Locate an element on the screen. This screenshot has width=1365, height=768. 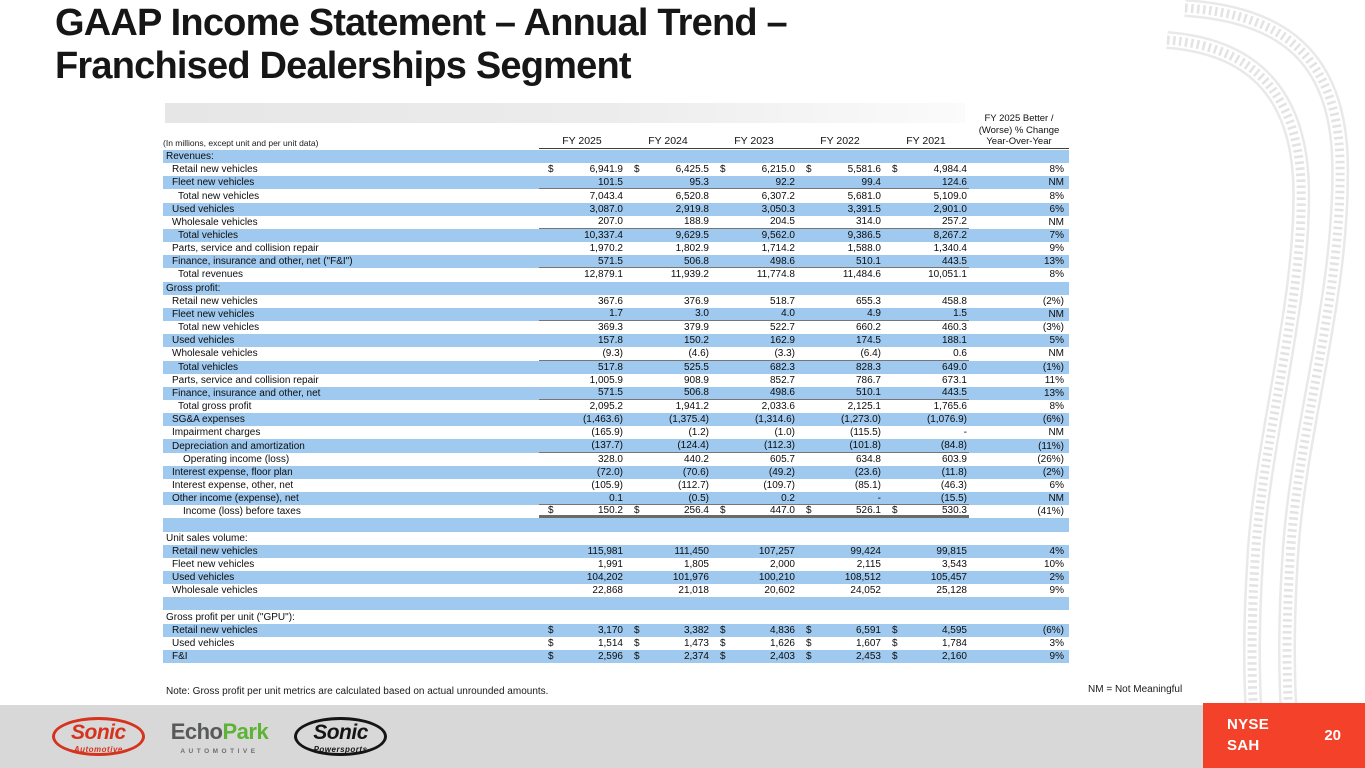
row-values: 157.8 150.2 162.9 174.5 188.1 is located at coordinates (754, 340).